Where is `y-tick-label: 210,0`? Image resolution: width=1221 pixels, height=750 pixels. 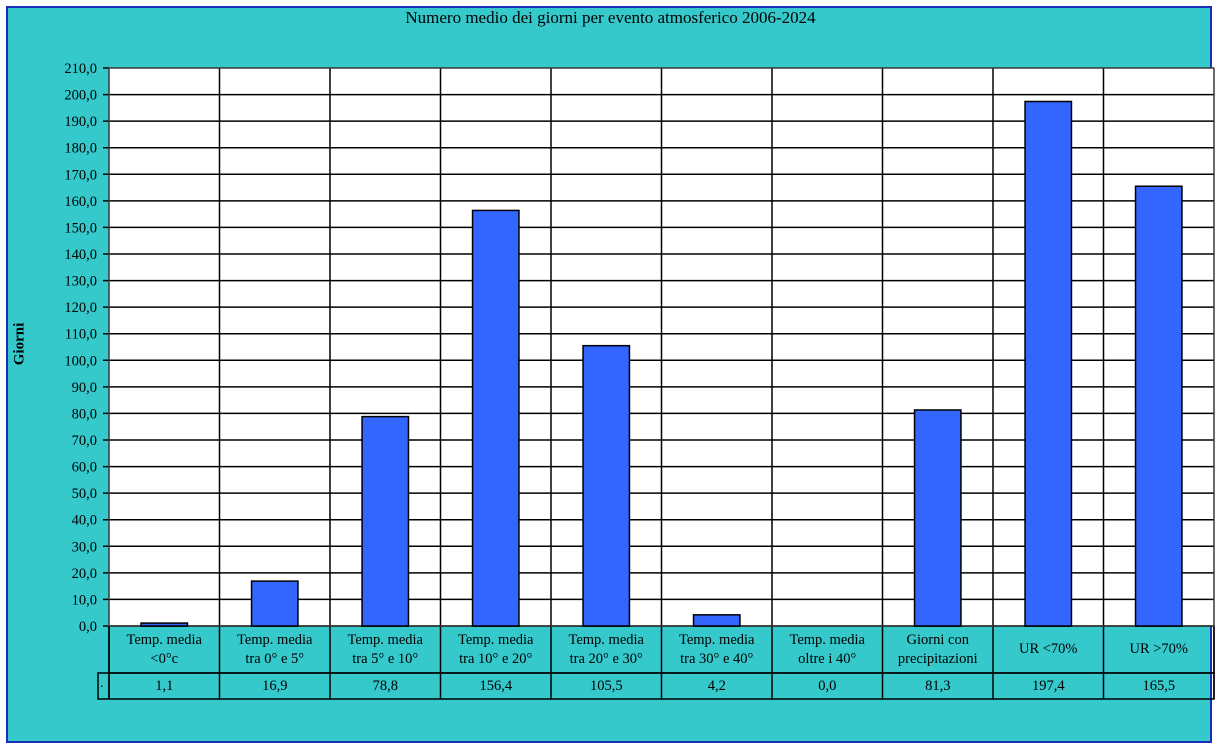 y-tick-label: 210,0 is located at coordinates (80, 69).